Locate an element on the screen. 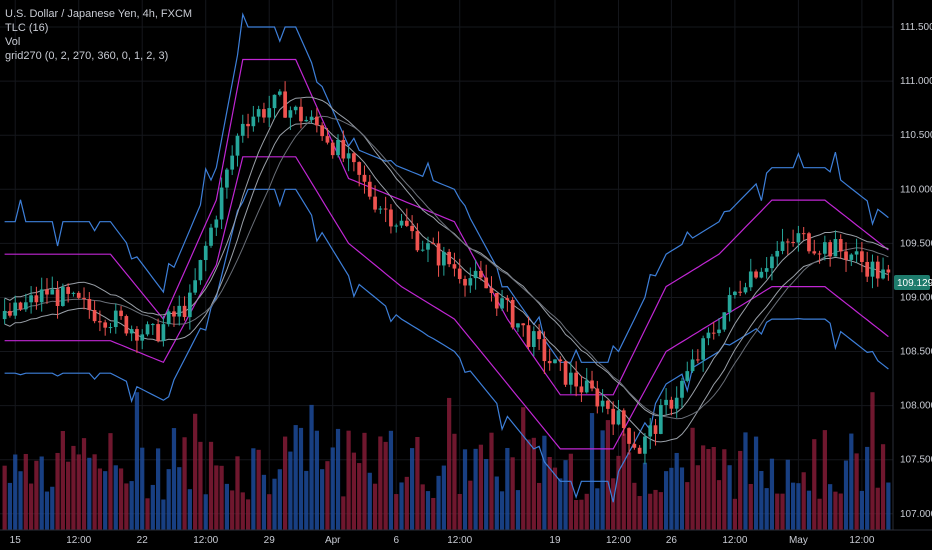  legend-indicator-grid: grid270 (0, 2, 270, 360, 0, 1, 2, 3) is located at coordinates (87, 56).